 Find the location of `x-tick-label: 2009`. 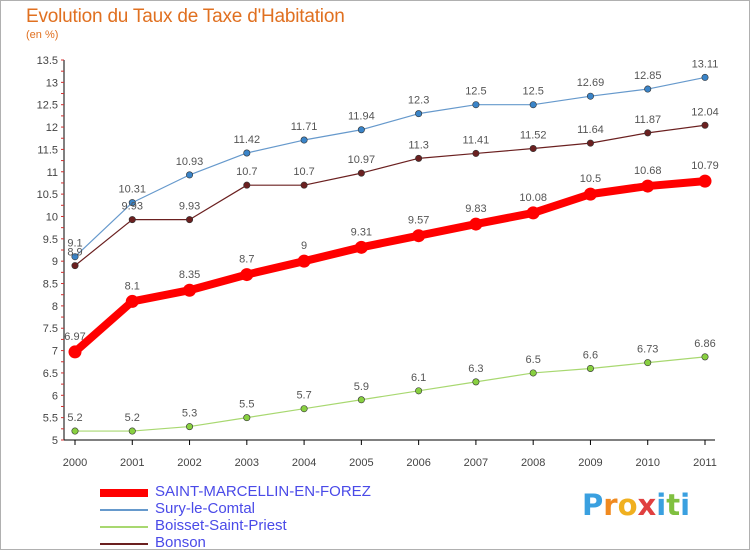

x-tick-label: 2009 is located at coordinates (590, 463).